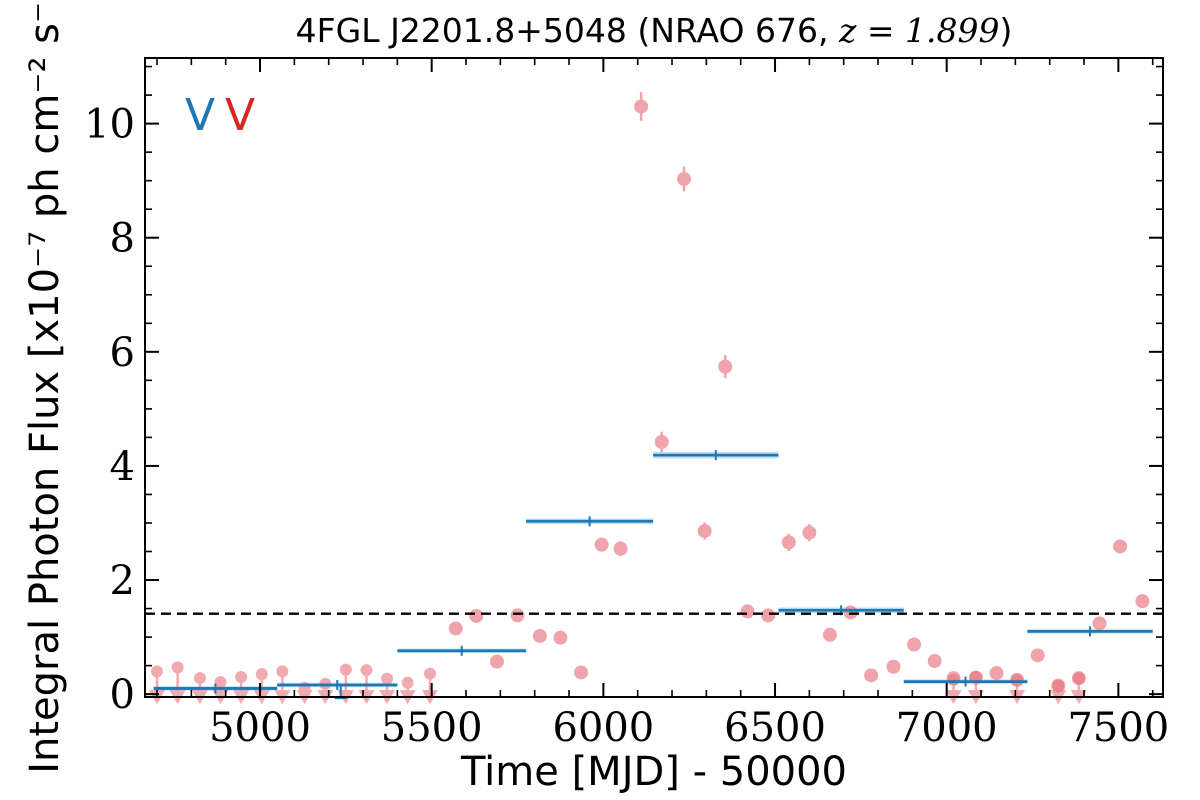  Describe the element at coordinates (653, 772) in the screenshot. I see `x-axis-label: Time [MJD] - 50000` at that location.